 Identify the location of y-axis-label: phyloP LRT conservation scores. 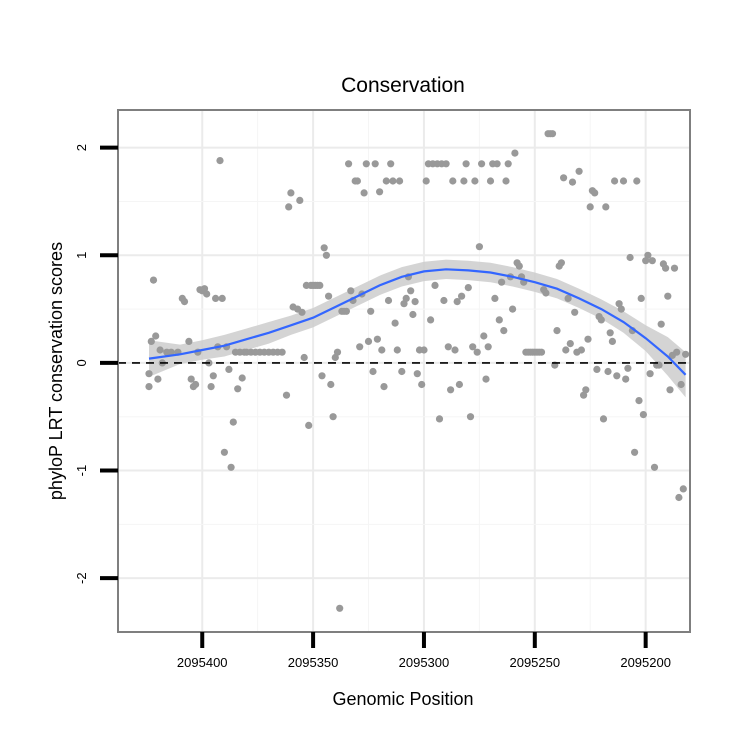
(56, 371).